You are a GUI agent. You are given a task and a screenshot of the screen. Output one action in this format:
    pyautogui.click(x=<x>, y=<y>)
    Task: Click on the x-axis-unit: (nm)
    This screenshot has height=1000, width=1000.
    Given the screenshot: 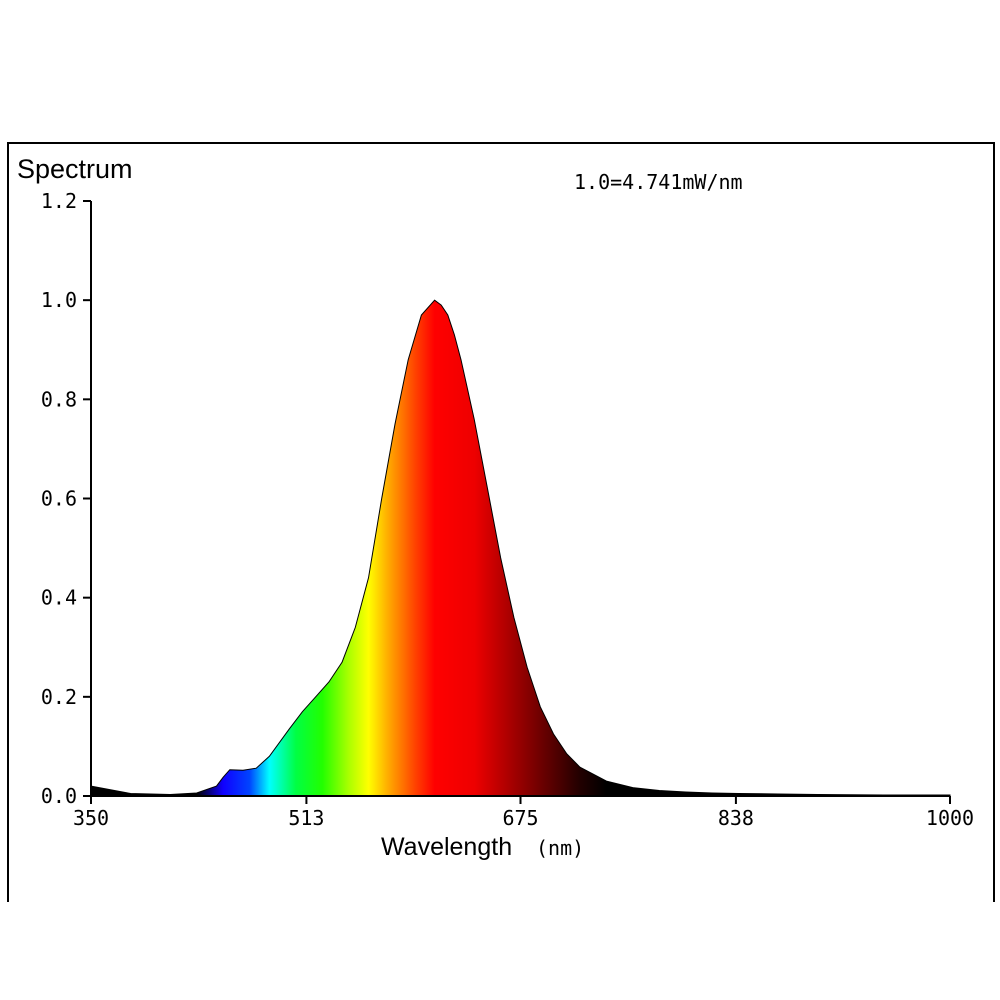 What is the action you would take?
    pyautogui.click(x=560, y=848)
    